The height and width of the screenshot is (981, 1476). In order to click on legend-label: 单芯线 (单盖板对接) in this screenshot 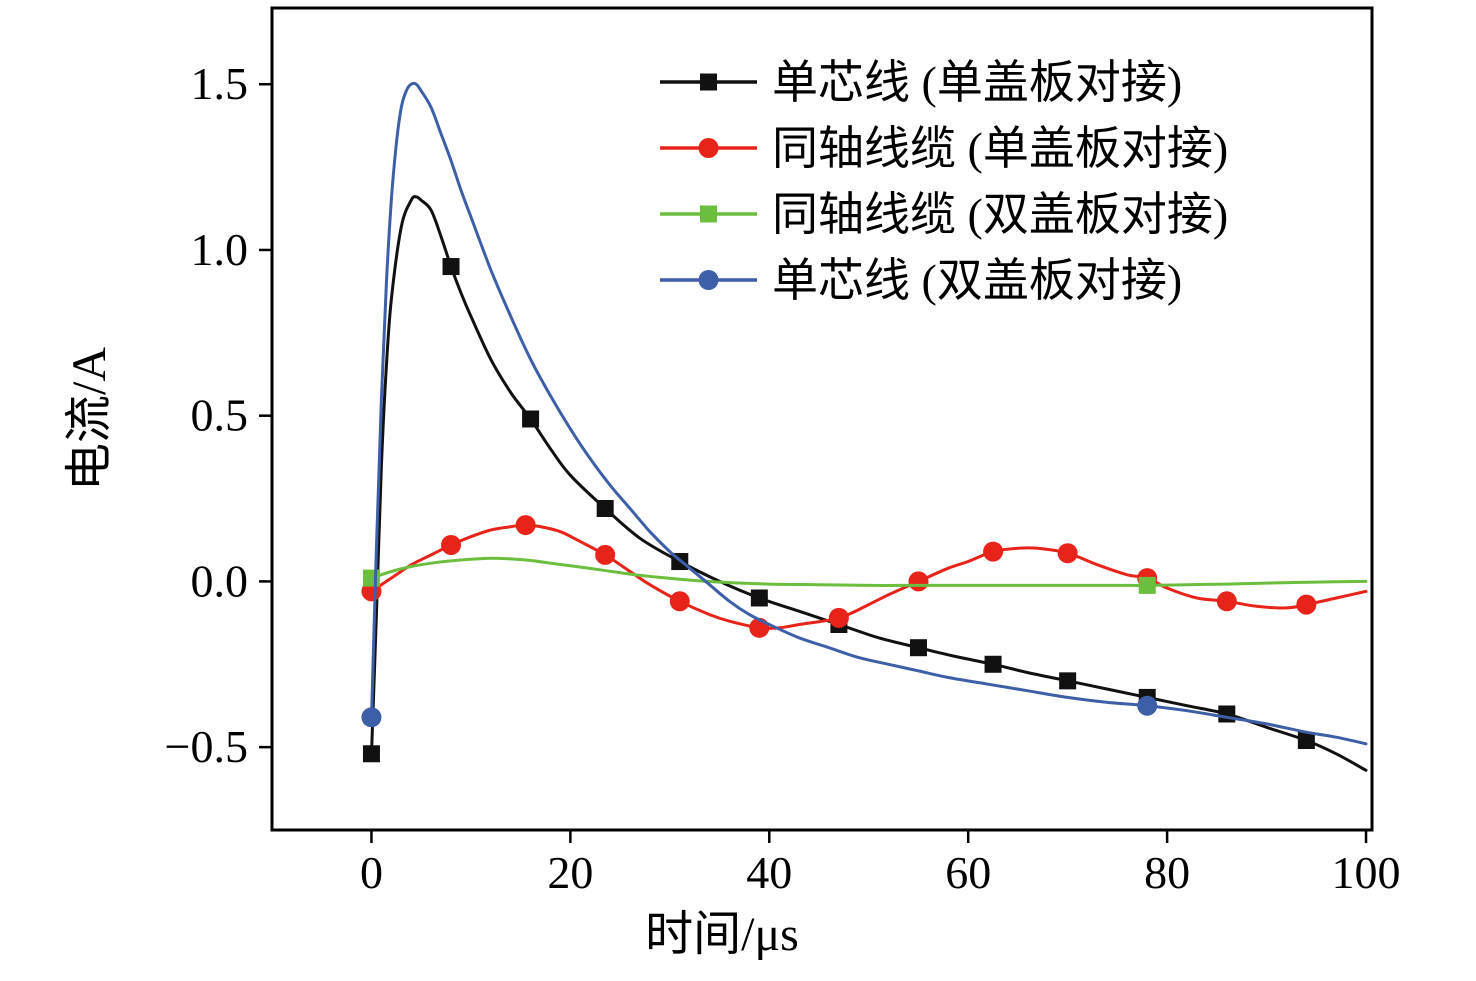, I will do `click(977, 82)`.